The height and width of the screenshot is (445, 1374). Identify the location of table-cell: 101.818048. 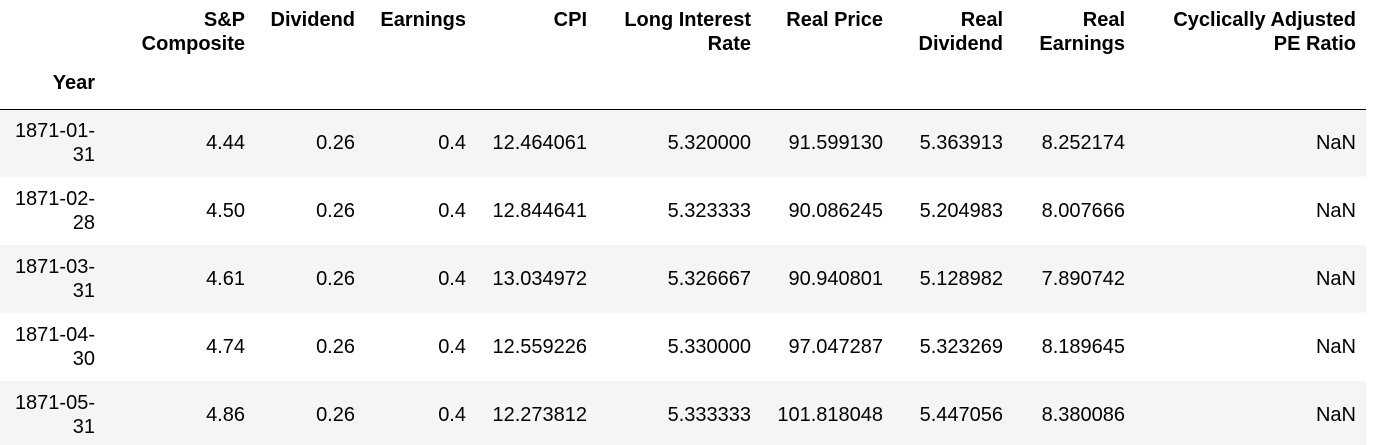
(830, 415).